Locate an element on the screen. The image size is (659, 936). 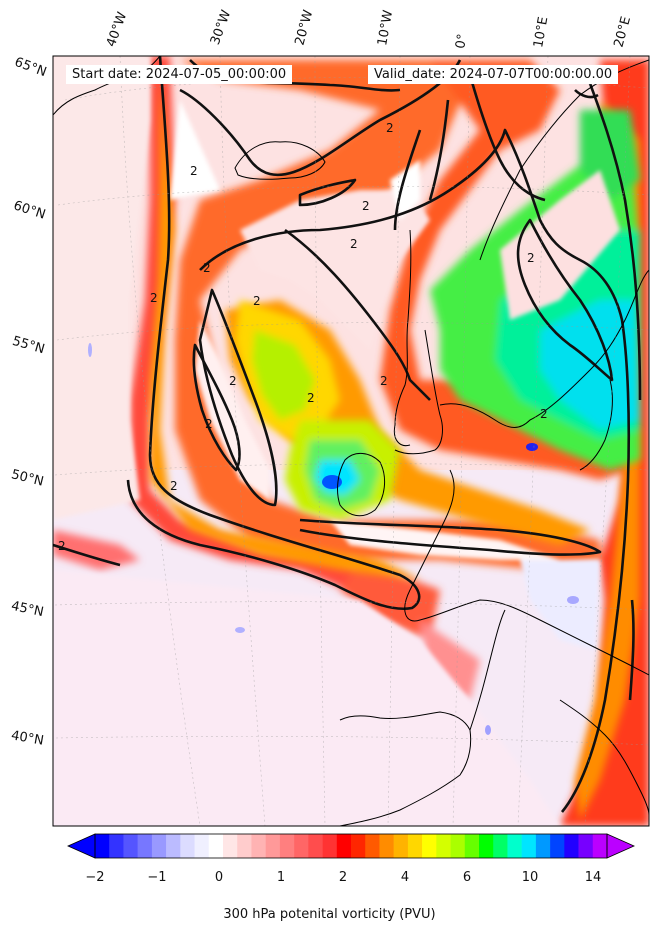
colorbar-min-extend is located at coordinates (81, 846).